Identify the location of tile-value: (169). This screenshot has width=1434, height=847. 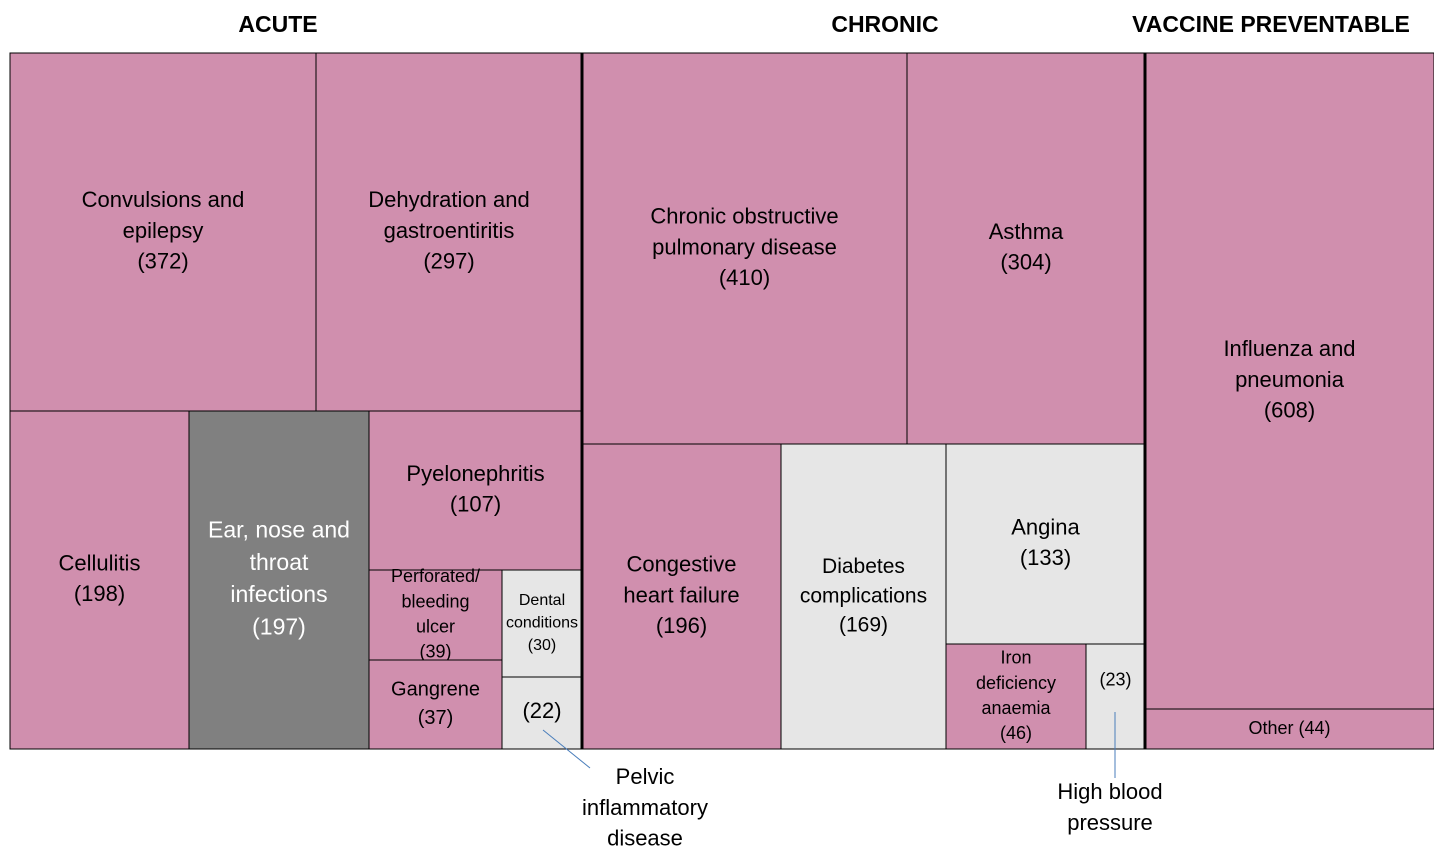
(863, 624).